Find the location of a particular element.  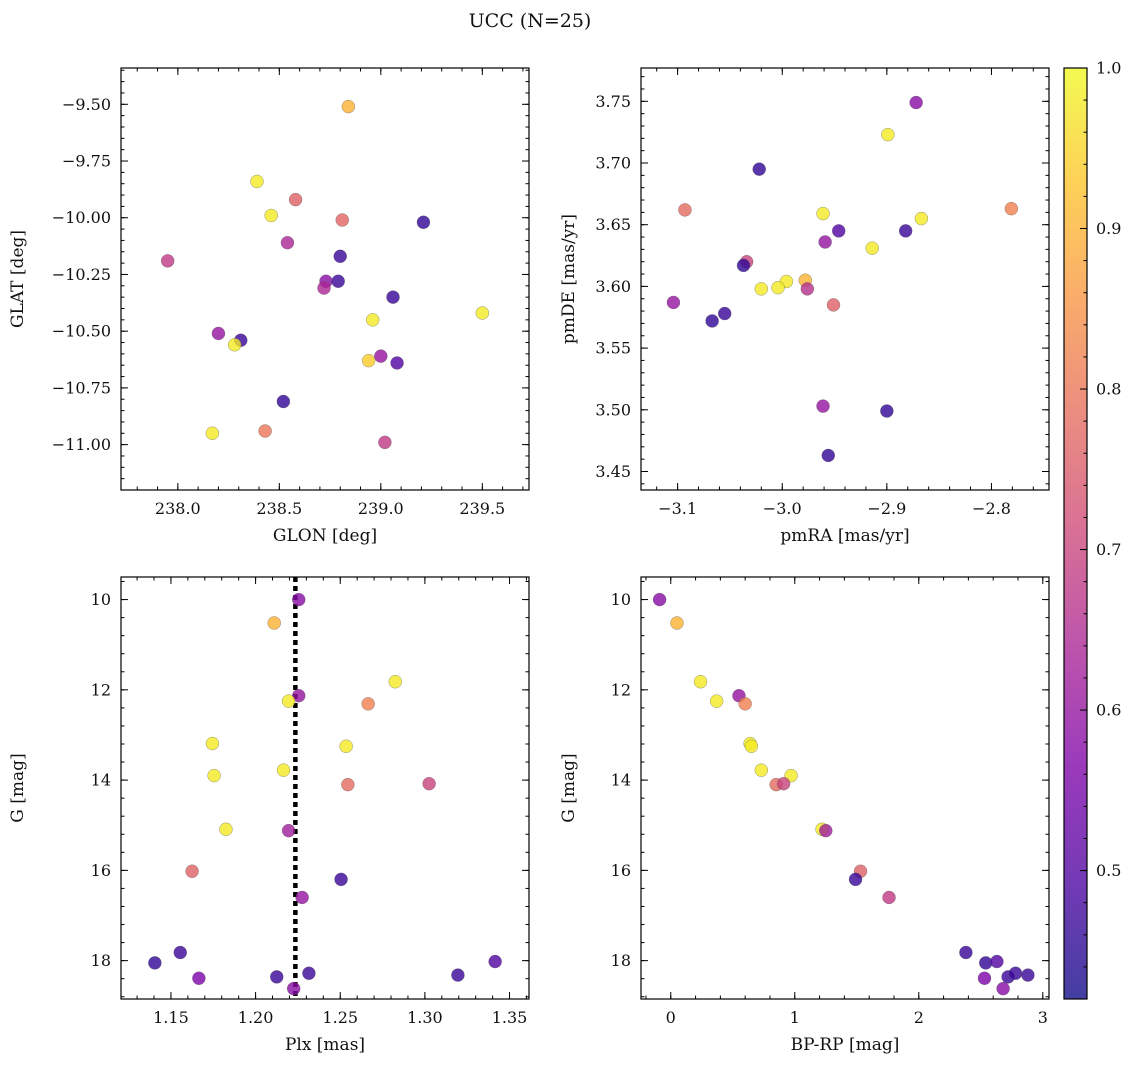

colorbar-tick-label: 1.0 is located at coordinates (1108, 68).